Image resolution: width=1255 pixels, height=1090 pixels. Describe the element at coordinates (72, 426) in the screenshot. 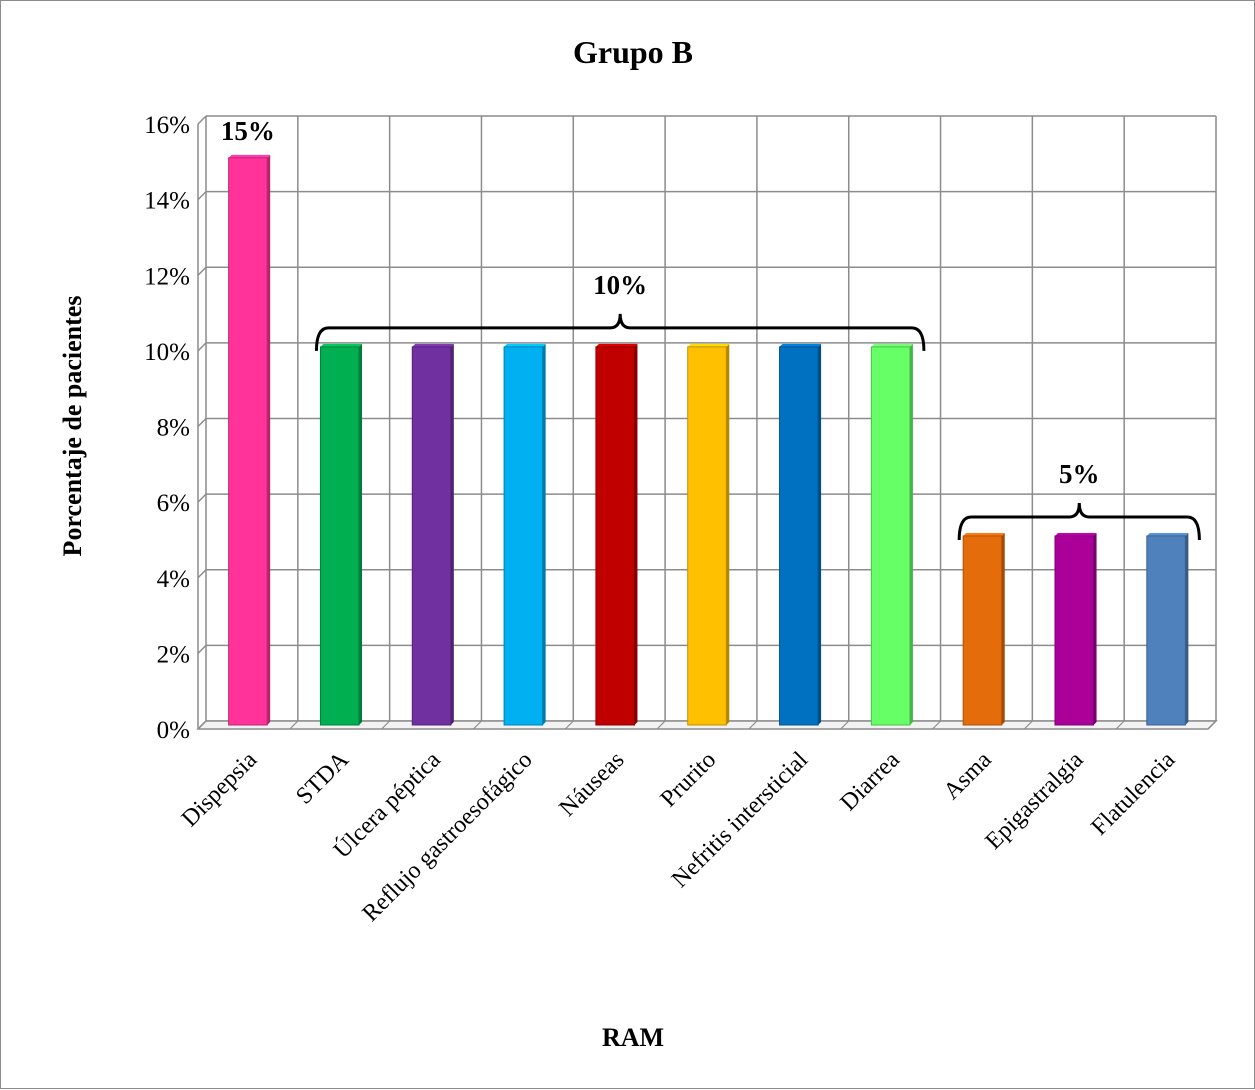

I see `y-axis-title: Porcentaje de pacientes` at that location.